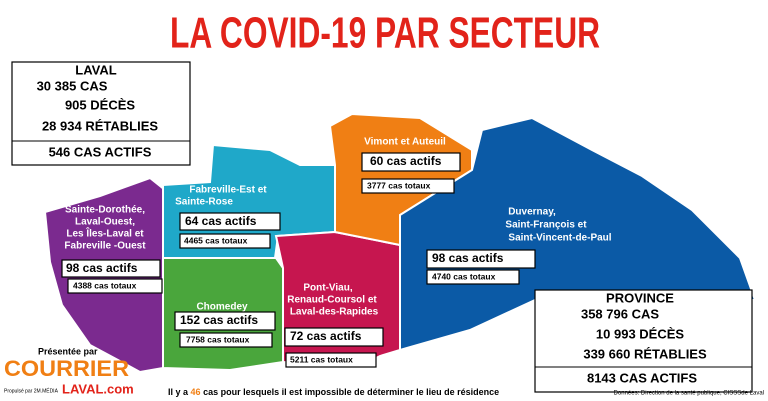 The width and height of the screenshot is (768, 401). I want to click on sponsor-site: LAVAL.com, so click(98, 388).